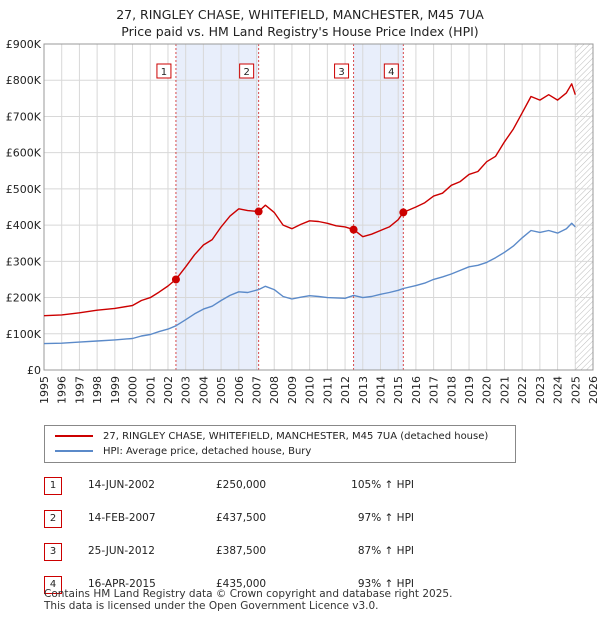 This screenshot has height=620, width=600. Describe the element at coordinates (380, 390) in the screenshot. I see `x-tick-label: 2014` at that location.